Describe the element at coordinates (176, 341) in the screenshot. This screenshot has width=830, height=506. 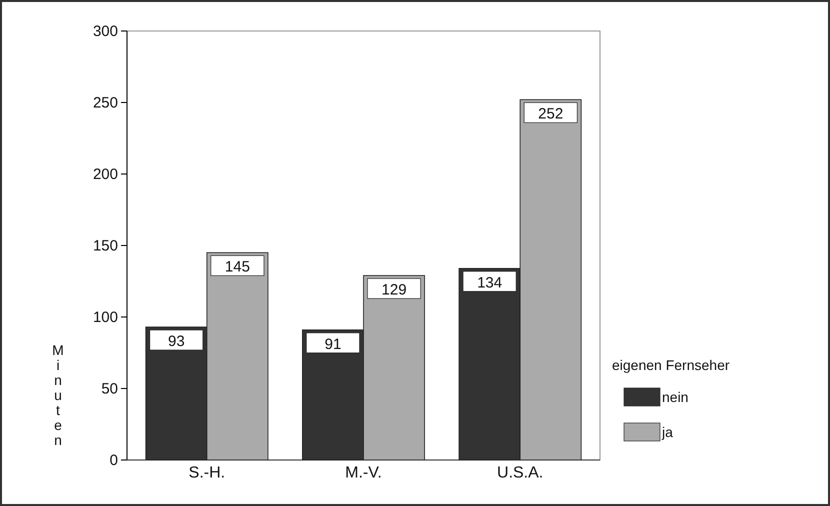
I see `data-label: 93` at that location.